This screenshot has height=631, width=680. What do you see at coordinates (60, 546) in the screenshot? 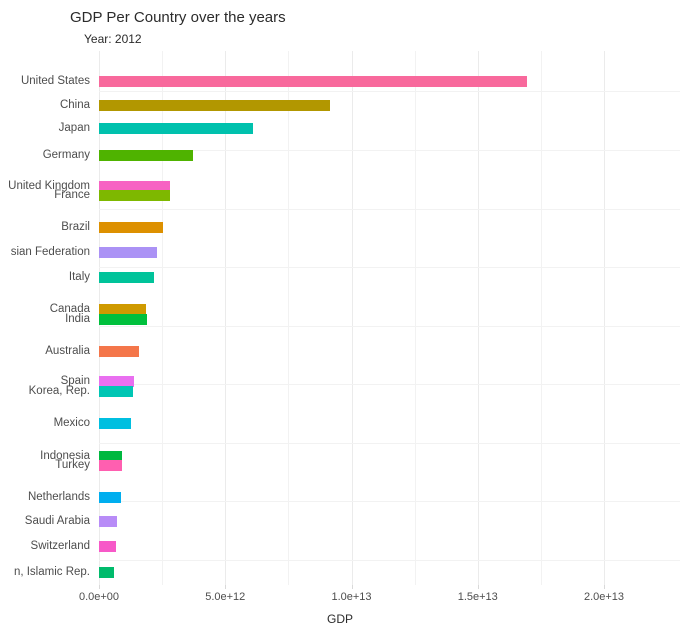
I see `y-axis-tick-label: Switzerland` at bounding box center [60, 546].